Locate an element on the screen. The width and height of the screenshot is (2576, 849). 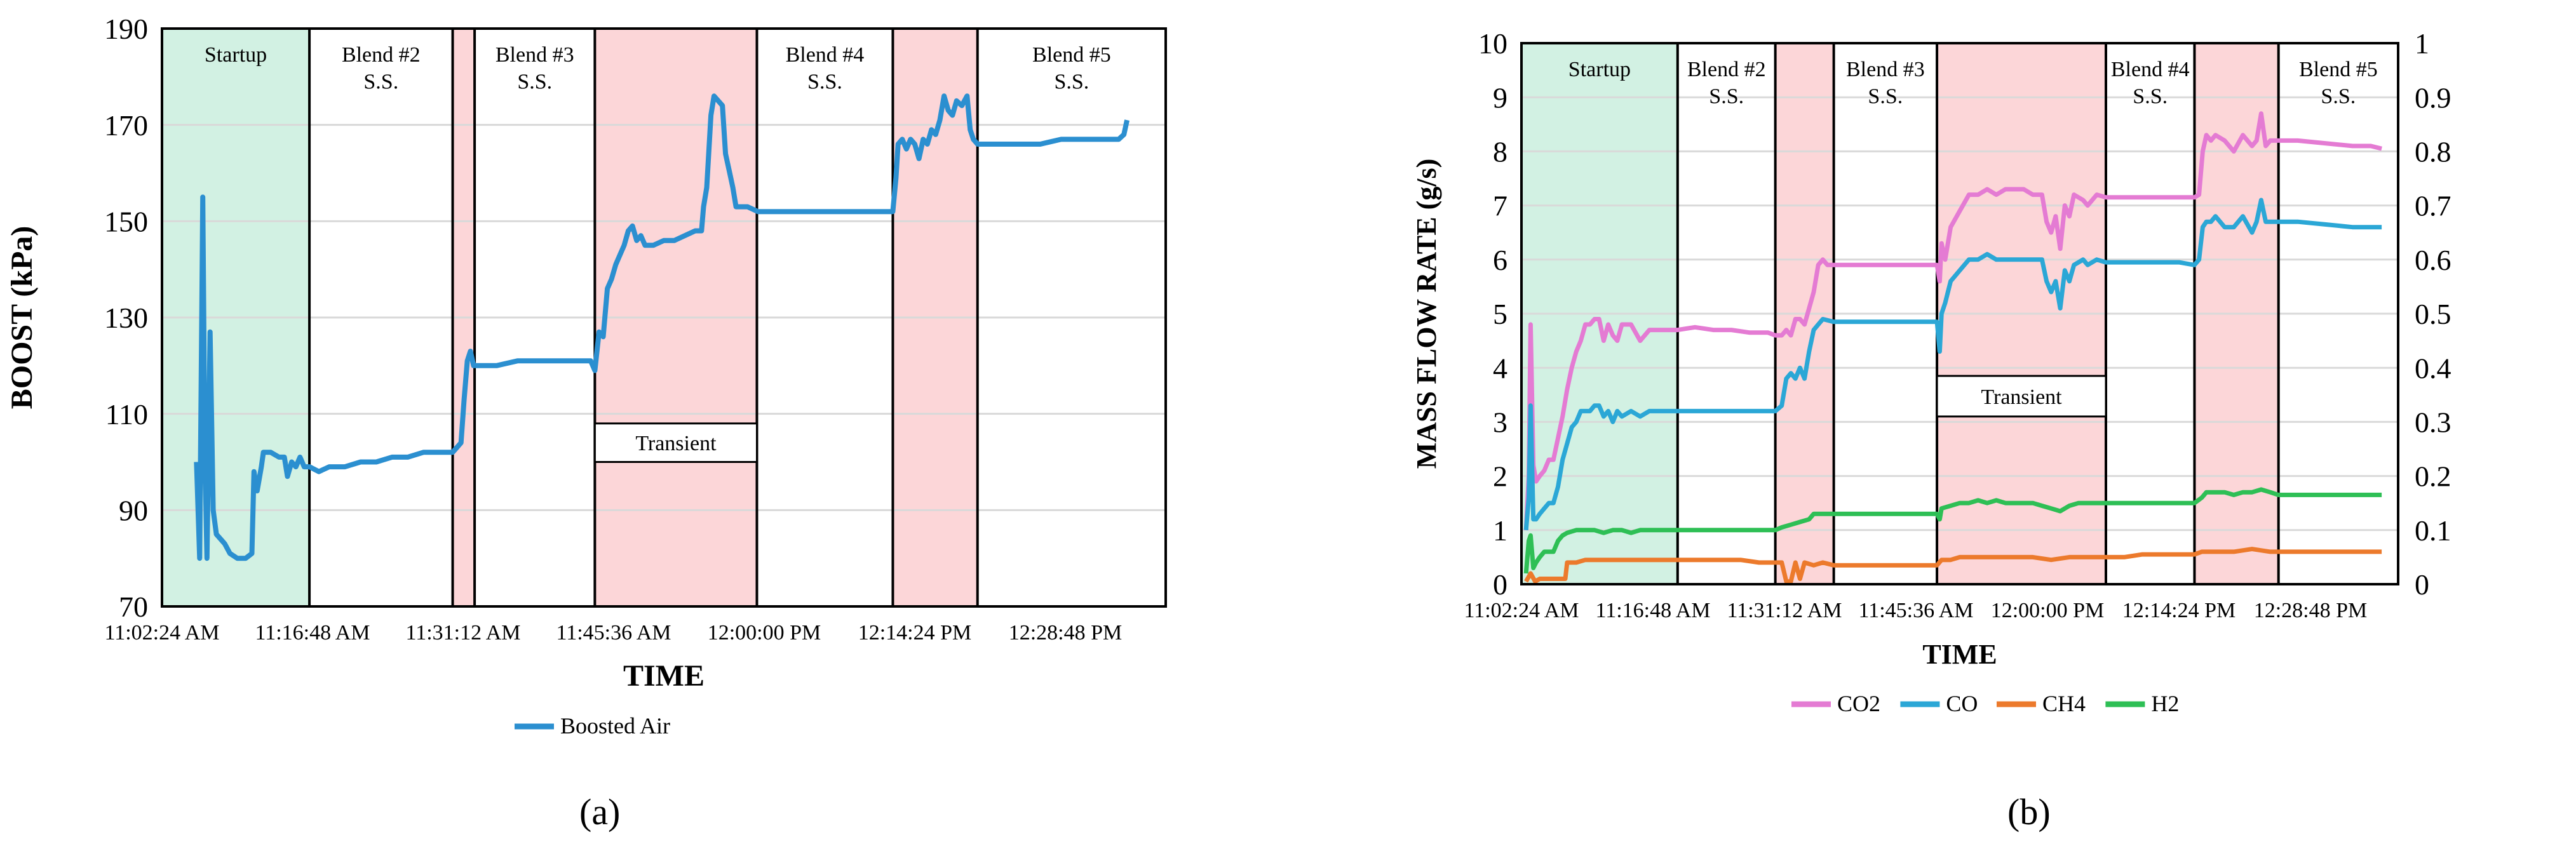
y-tick-label: 170 is located at coordinates (126, 125).